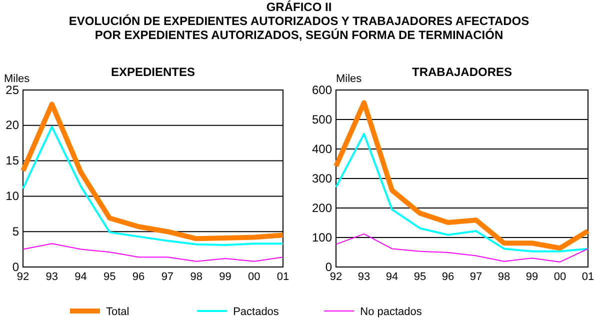  What do you see at coordinates (322, 119) in the screenshot?
I see `y-tick-label: 500` at bounding box center [322, 119].